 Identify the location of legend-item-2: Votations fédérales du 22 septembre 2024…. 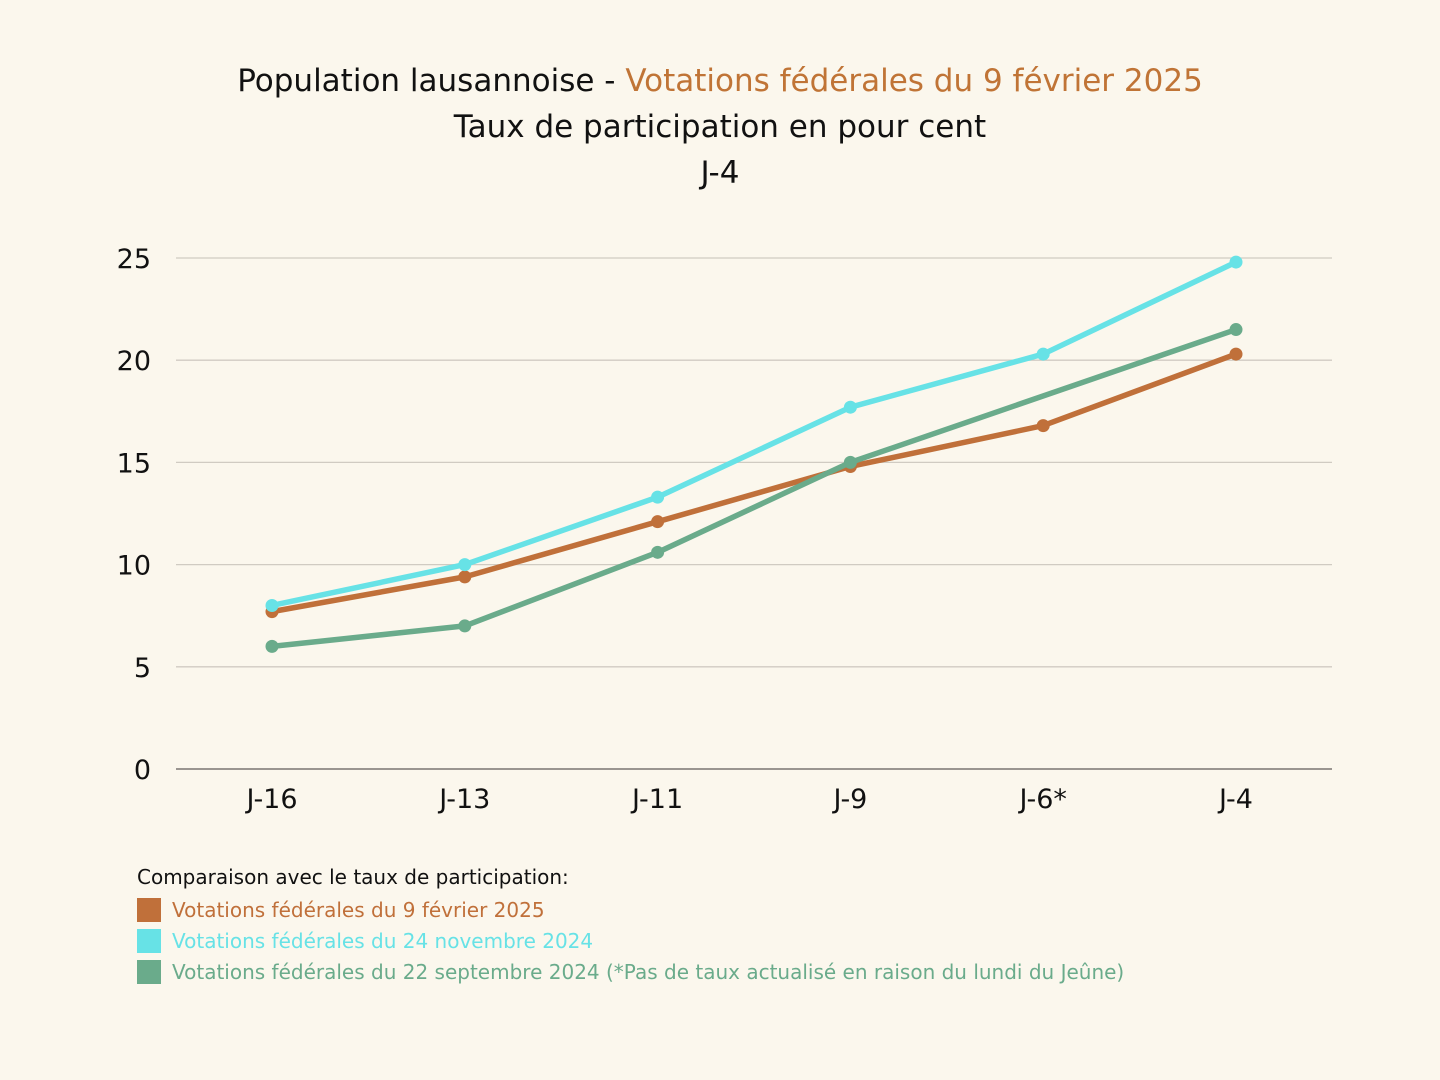
(737, 971).